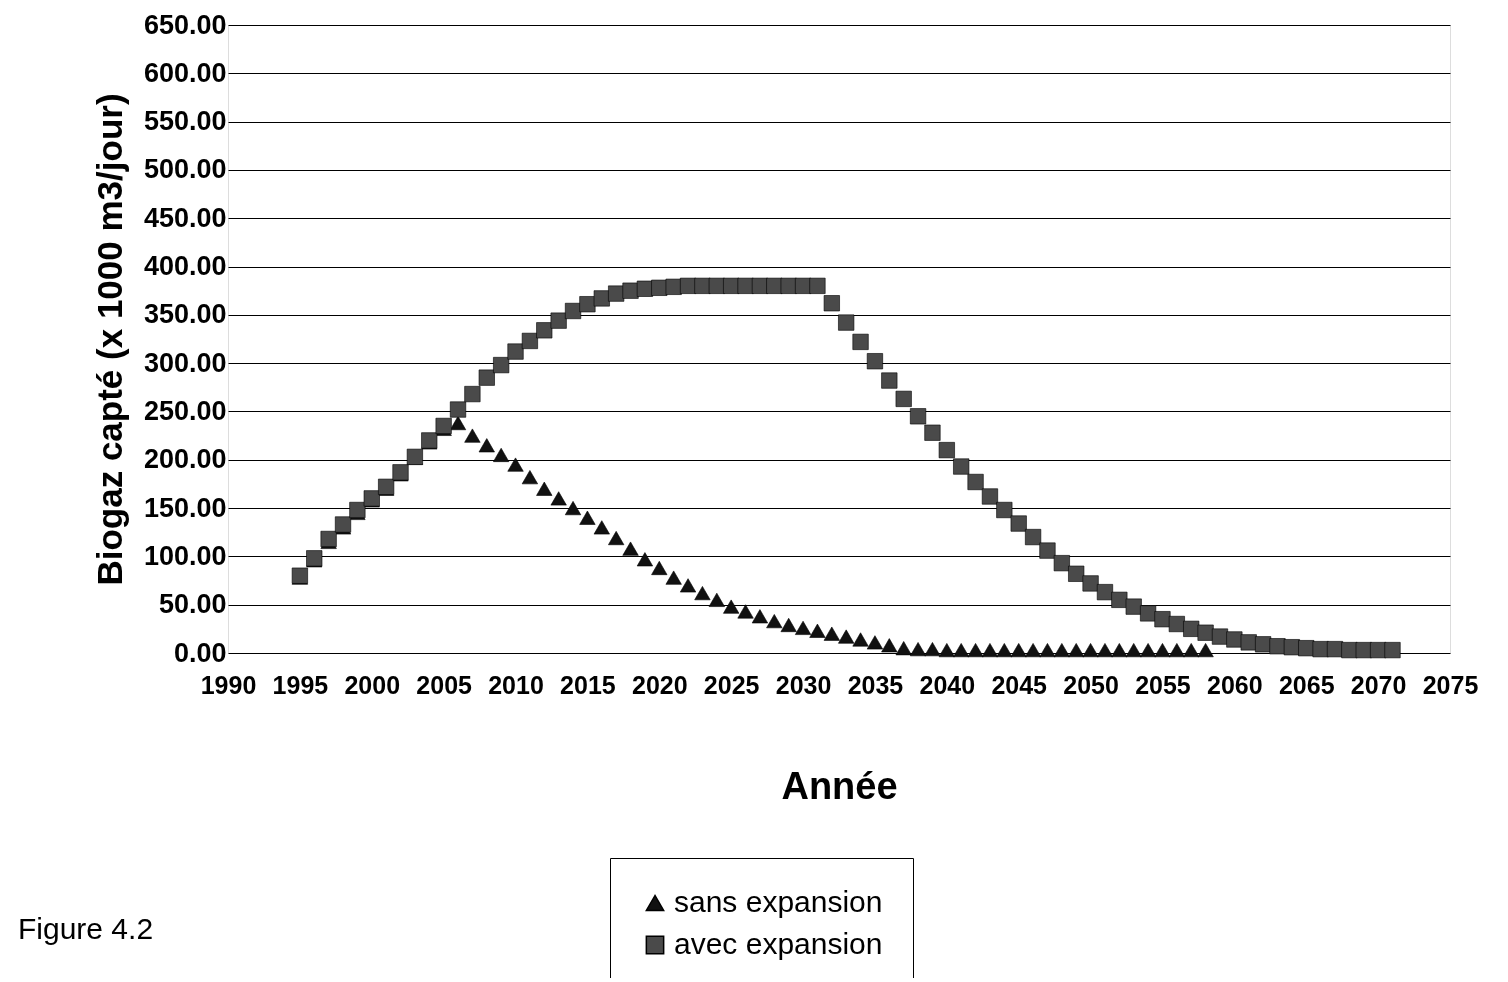 The height and width of the screenshot is (982, 1508). What do you see at coordinates (109, 339) in the screenshot?
I see `y-axis-title: Biogaz capté (x 1000 m3/jour)` at bounding box center [109, 339].